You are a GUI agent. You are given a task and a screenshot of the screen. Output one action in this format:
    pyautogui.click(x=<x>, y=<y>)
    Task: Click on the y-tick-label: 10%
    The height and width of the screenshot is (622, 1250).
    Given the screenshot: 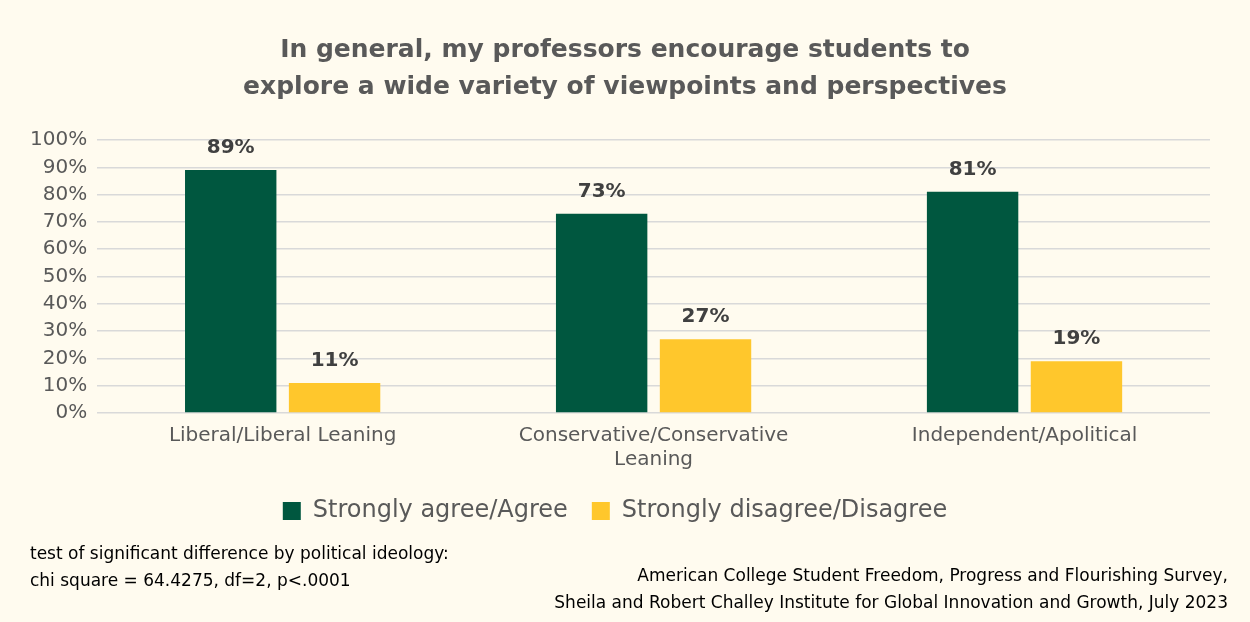 What is the action you would take?
    pyautogui.click(x=65, y=383)
    